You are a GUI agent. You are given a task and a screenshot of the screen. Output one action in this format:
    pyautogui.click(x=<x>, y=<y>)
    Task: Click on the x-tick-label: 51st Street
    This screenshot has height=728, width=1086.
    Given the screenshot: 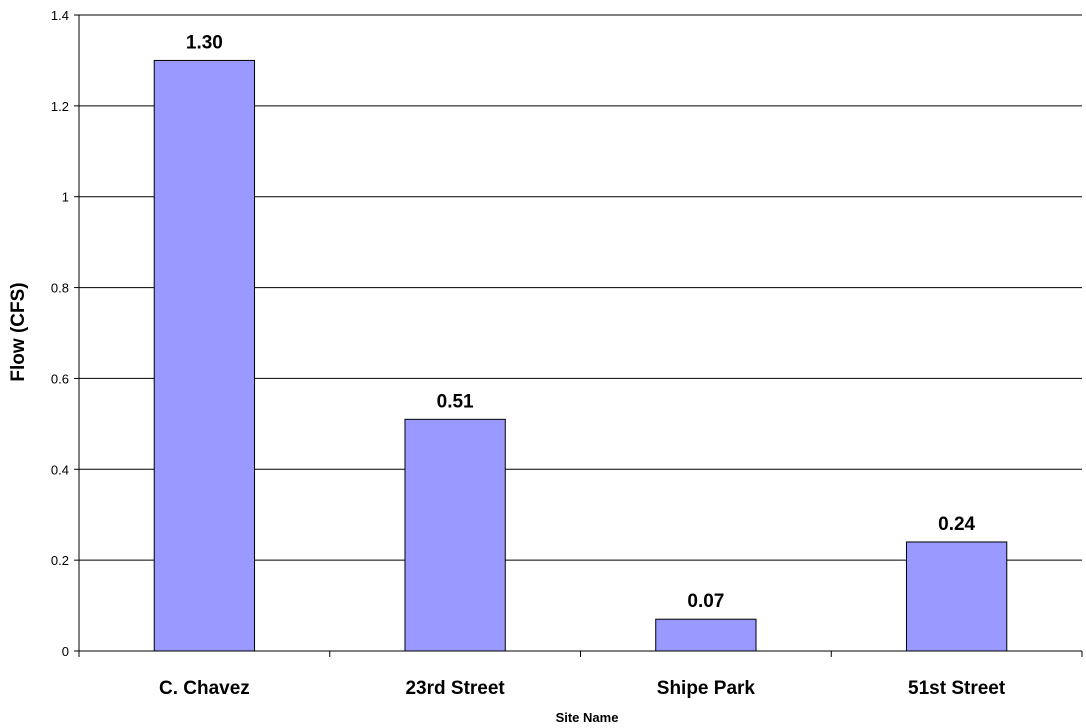 What is the action you would take?
    pyautogui.click(x=957, y=688)
    